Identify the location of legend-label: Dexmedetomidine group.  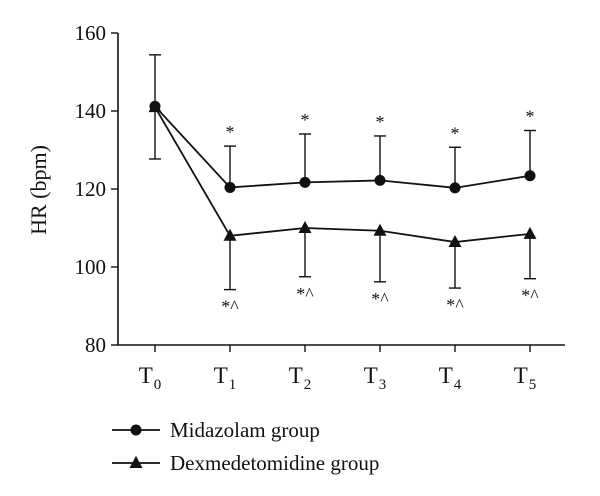
(274, 463).